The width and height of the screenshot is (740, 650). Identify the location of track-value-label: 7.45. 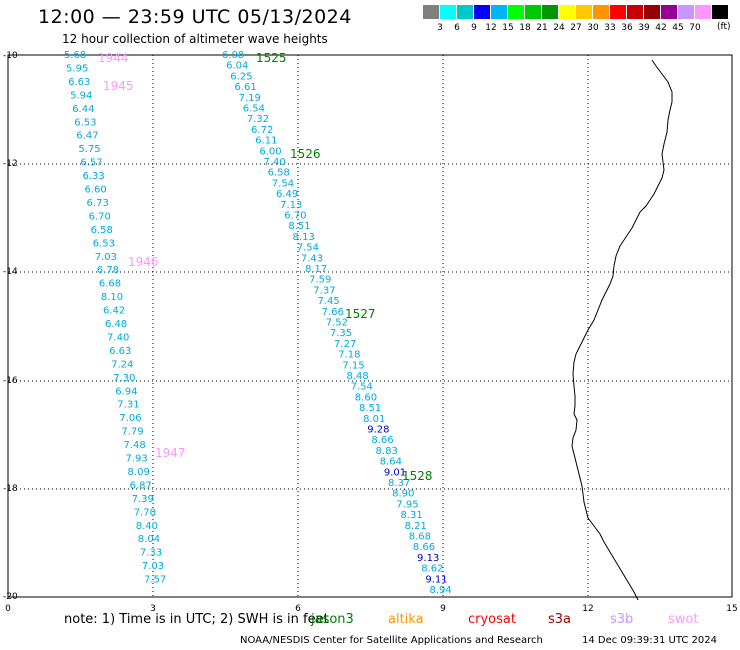
(328, 301).